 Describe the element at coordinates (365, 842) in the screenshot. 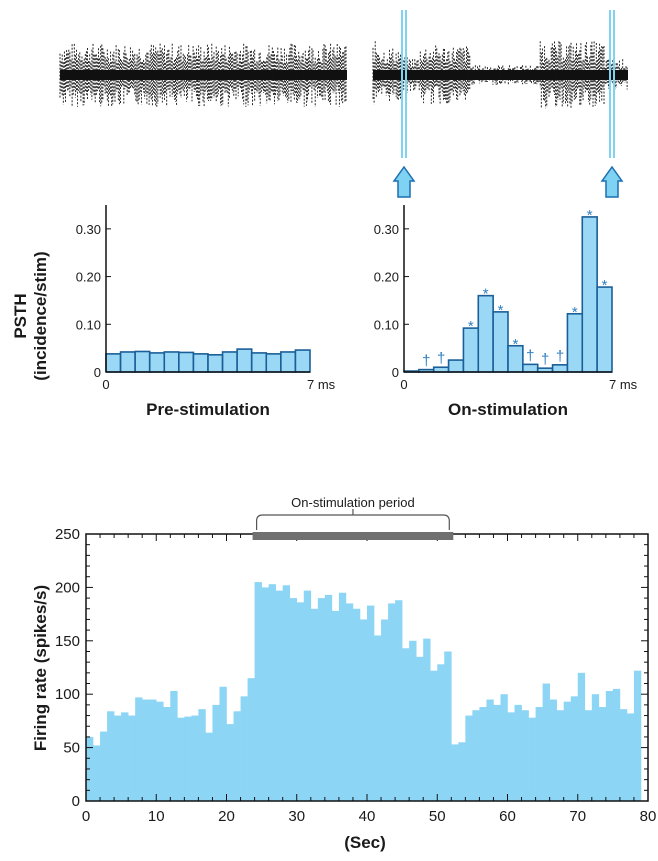

I see `x-axis-label: (Sec)` at that location.